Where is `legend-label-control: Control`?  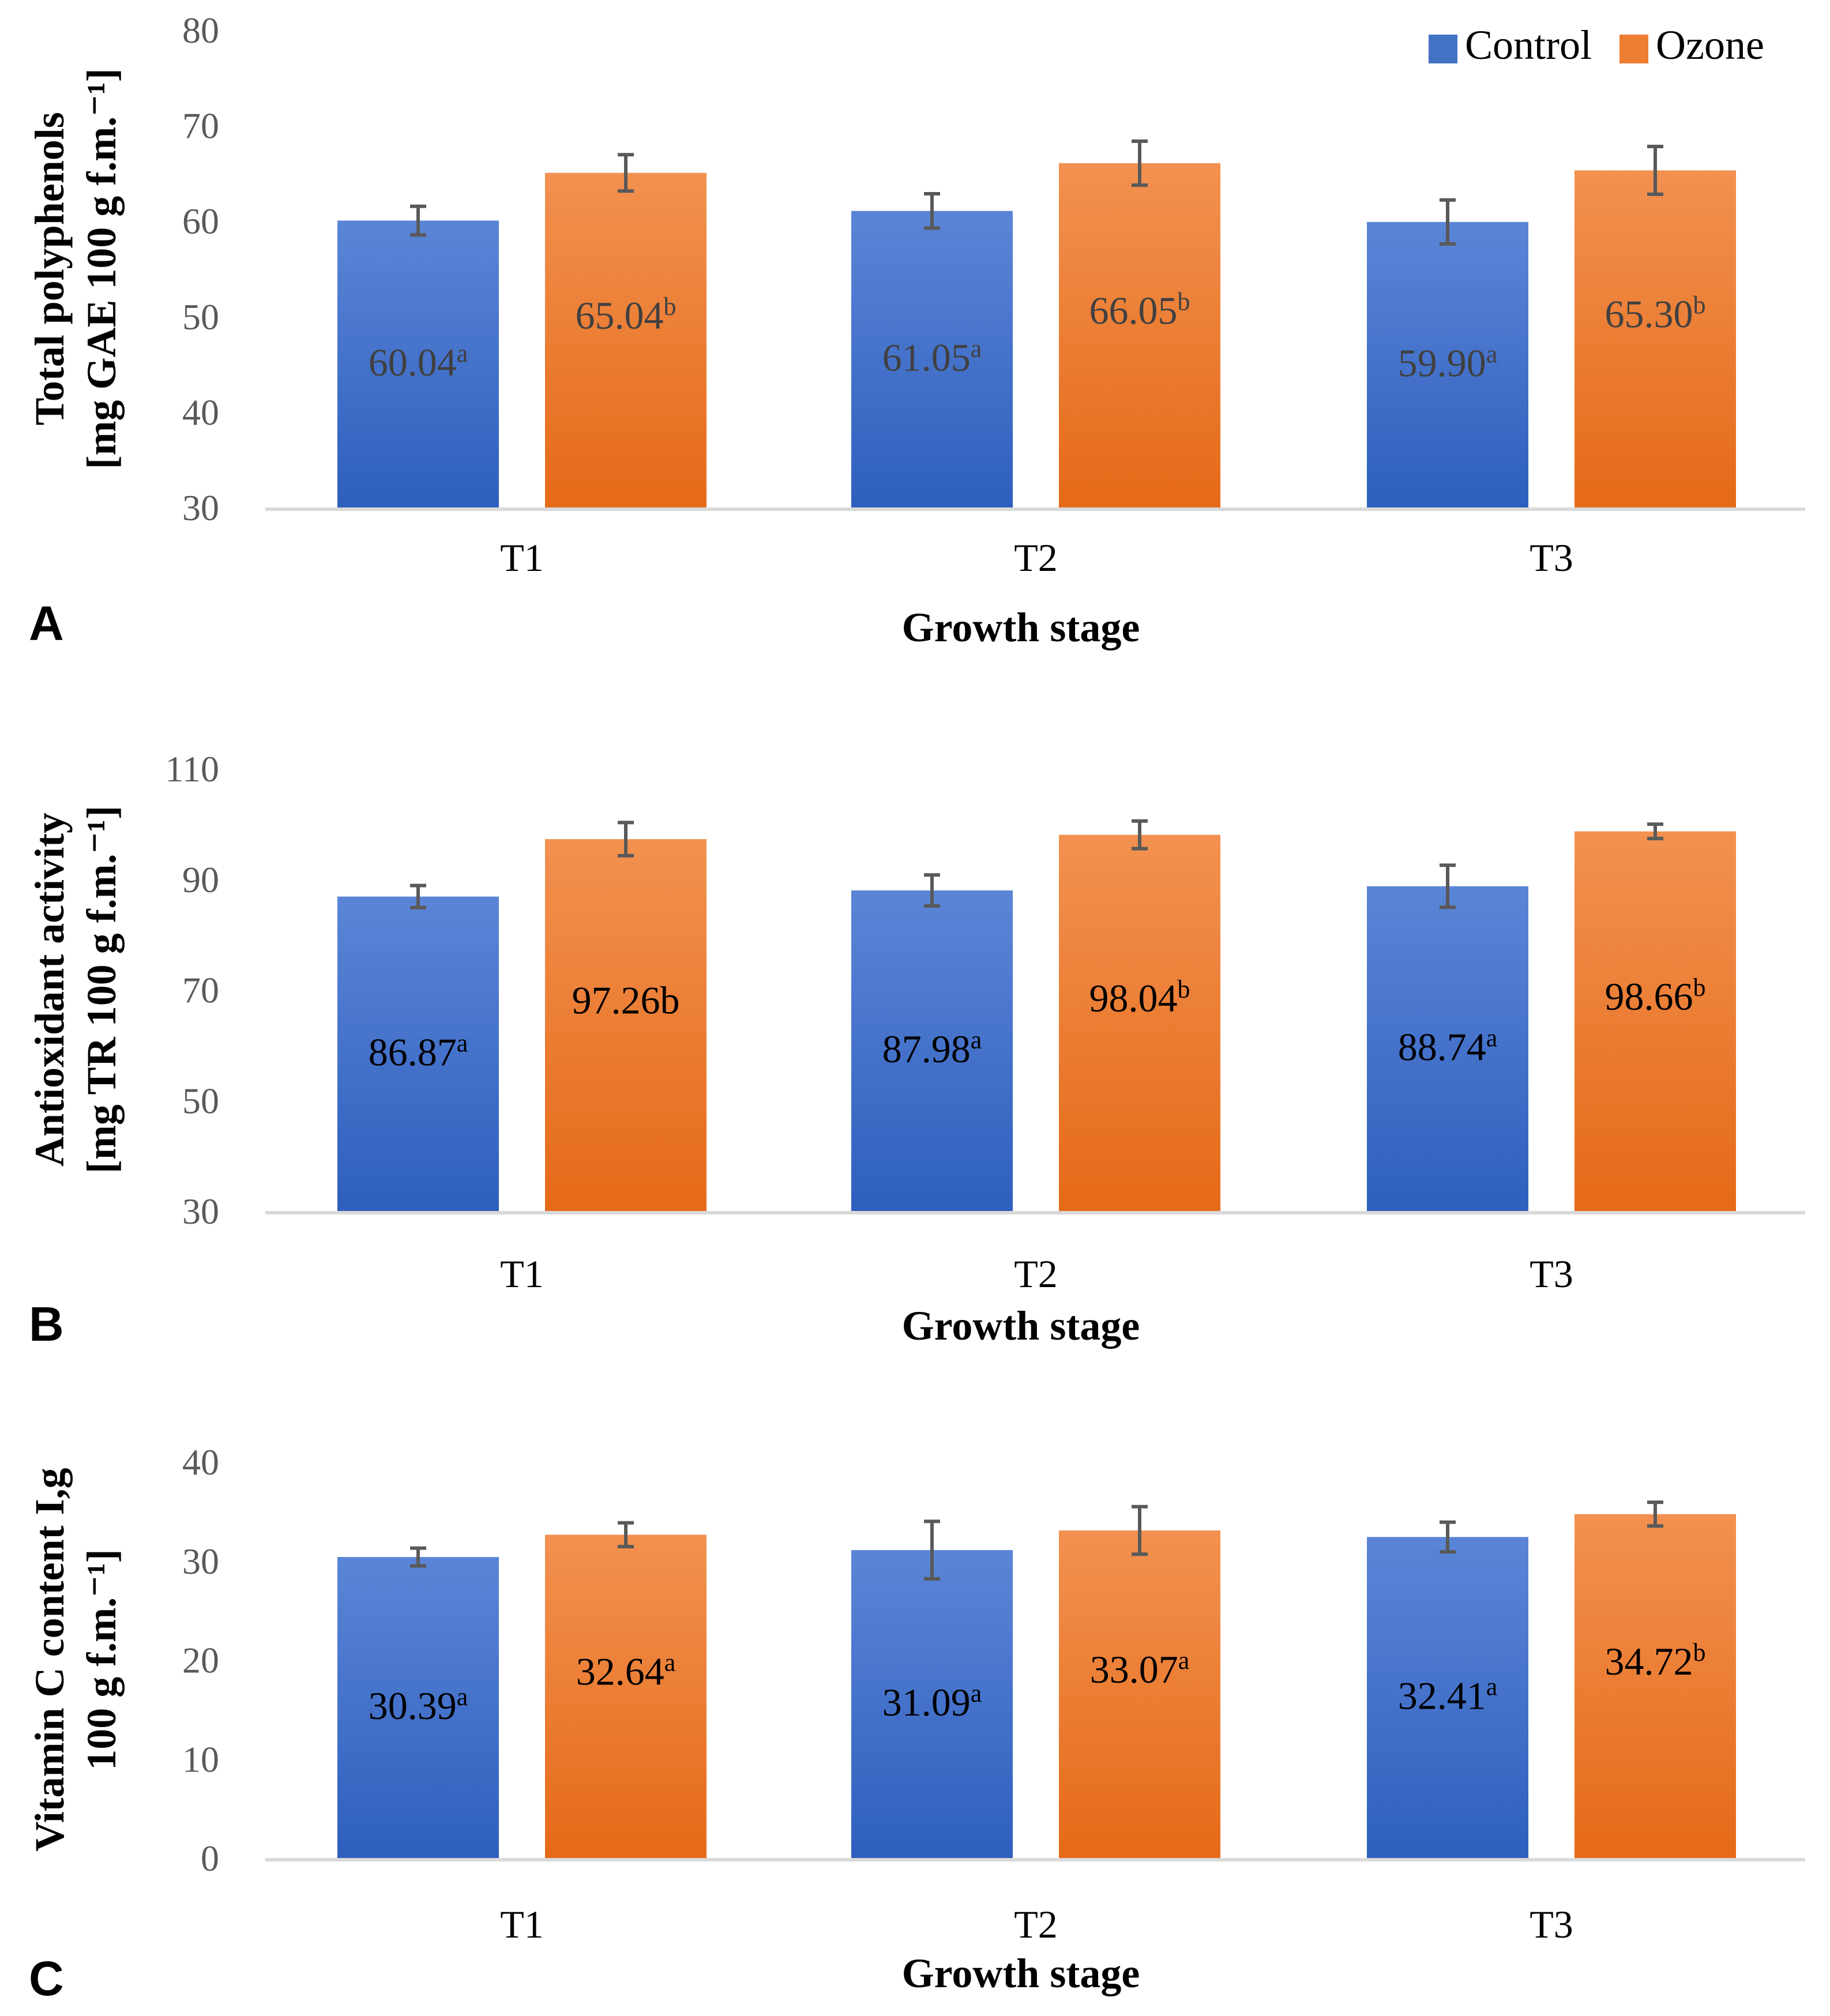 legend-label-control: Control is located at coordinates (1528, 45).